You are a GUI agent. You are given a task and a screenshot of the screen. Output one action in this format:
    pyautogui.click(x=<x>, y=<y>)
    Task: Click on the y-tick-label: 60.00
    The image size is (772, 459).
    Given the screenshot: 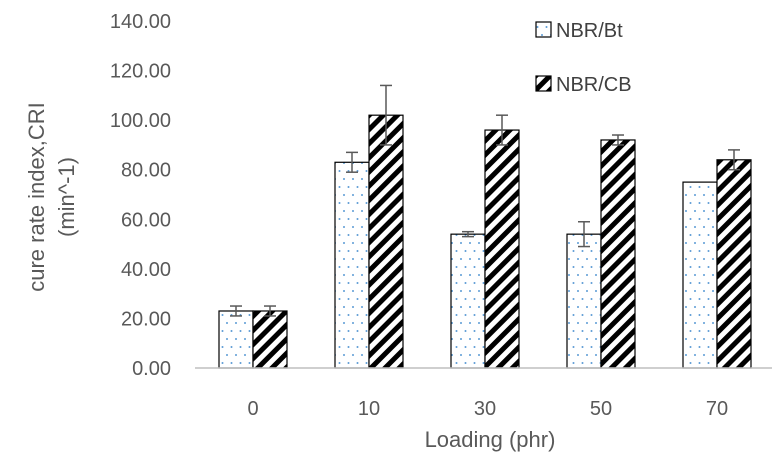 What is the action you would take?
    pyautogui.click(x=146, y=220)
    